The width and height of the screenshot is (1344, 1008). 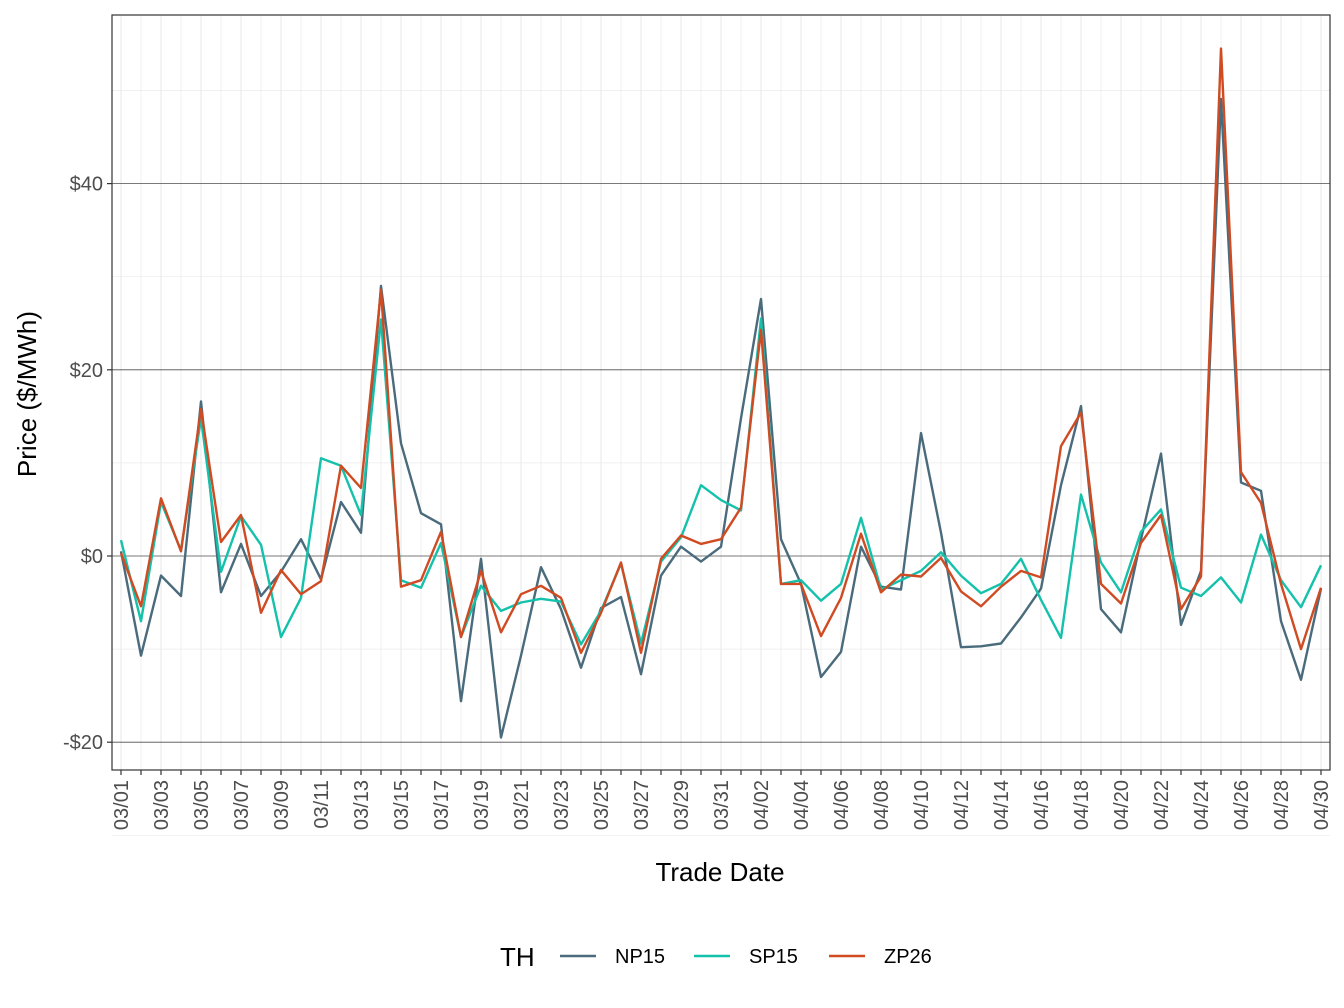 I want to click on x-tick-label: 03/27, so click(x=642, y=805).